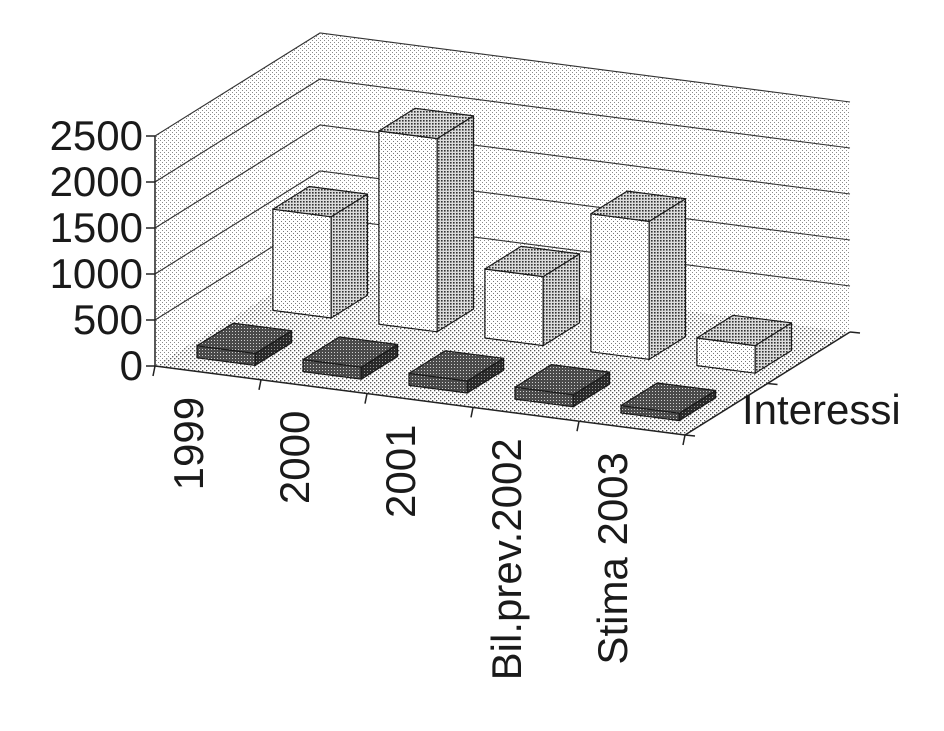 The width and height of the screenshot is (944, 731). I want to click on x-tick-label: Bil.prev.2002, so click(506, 559).